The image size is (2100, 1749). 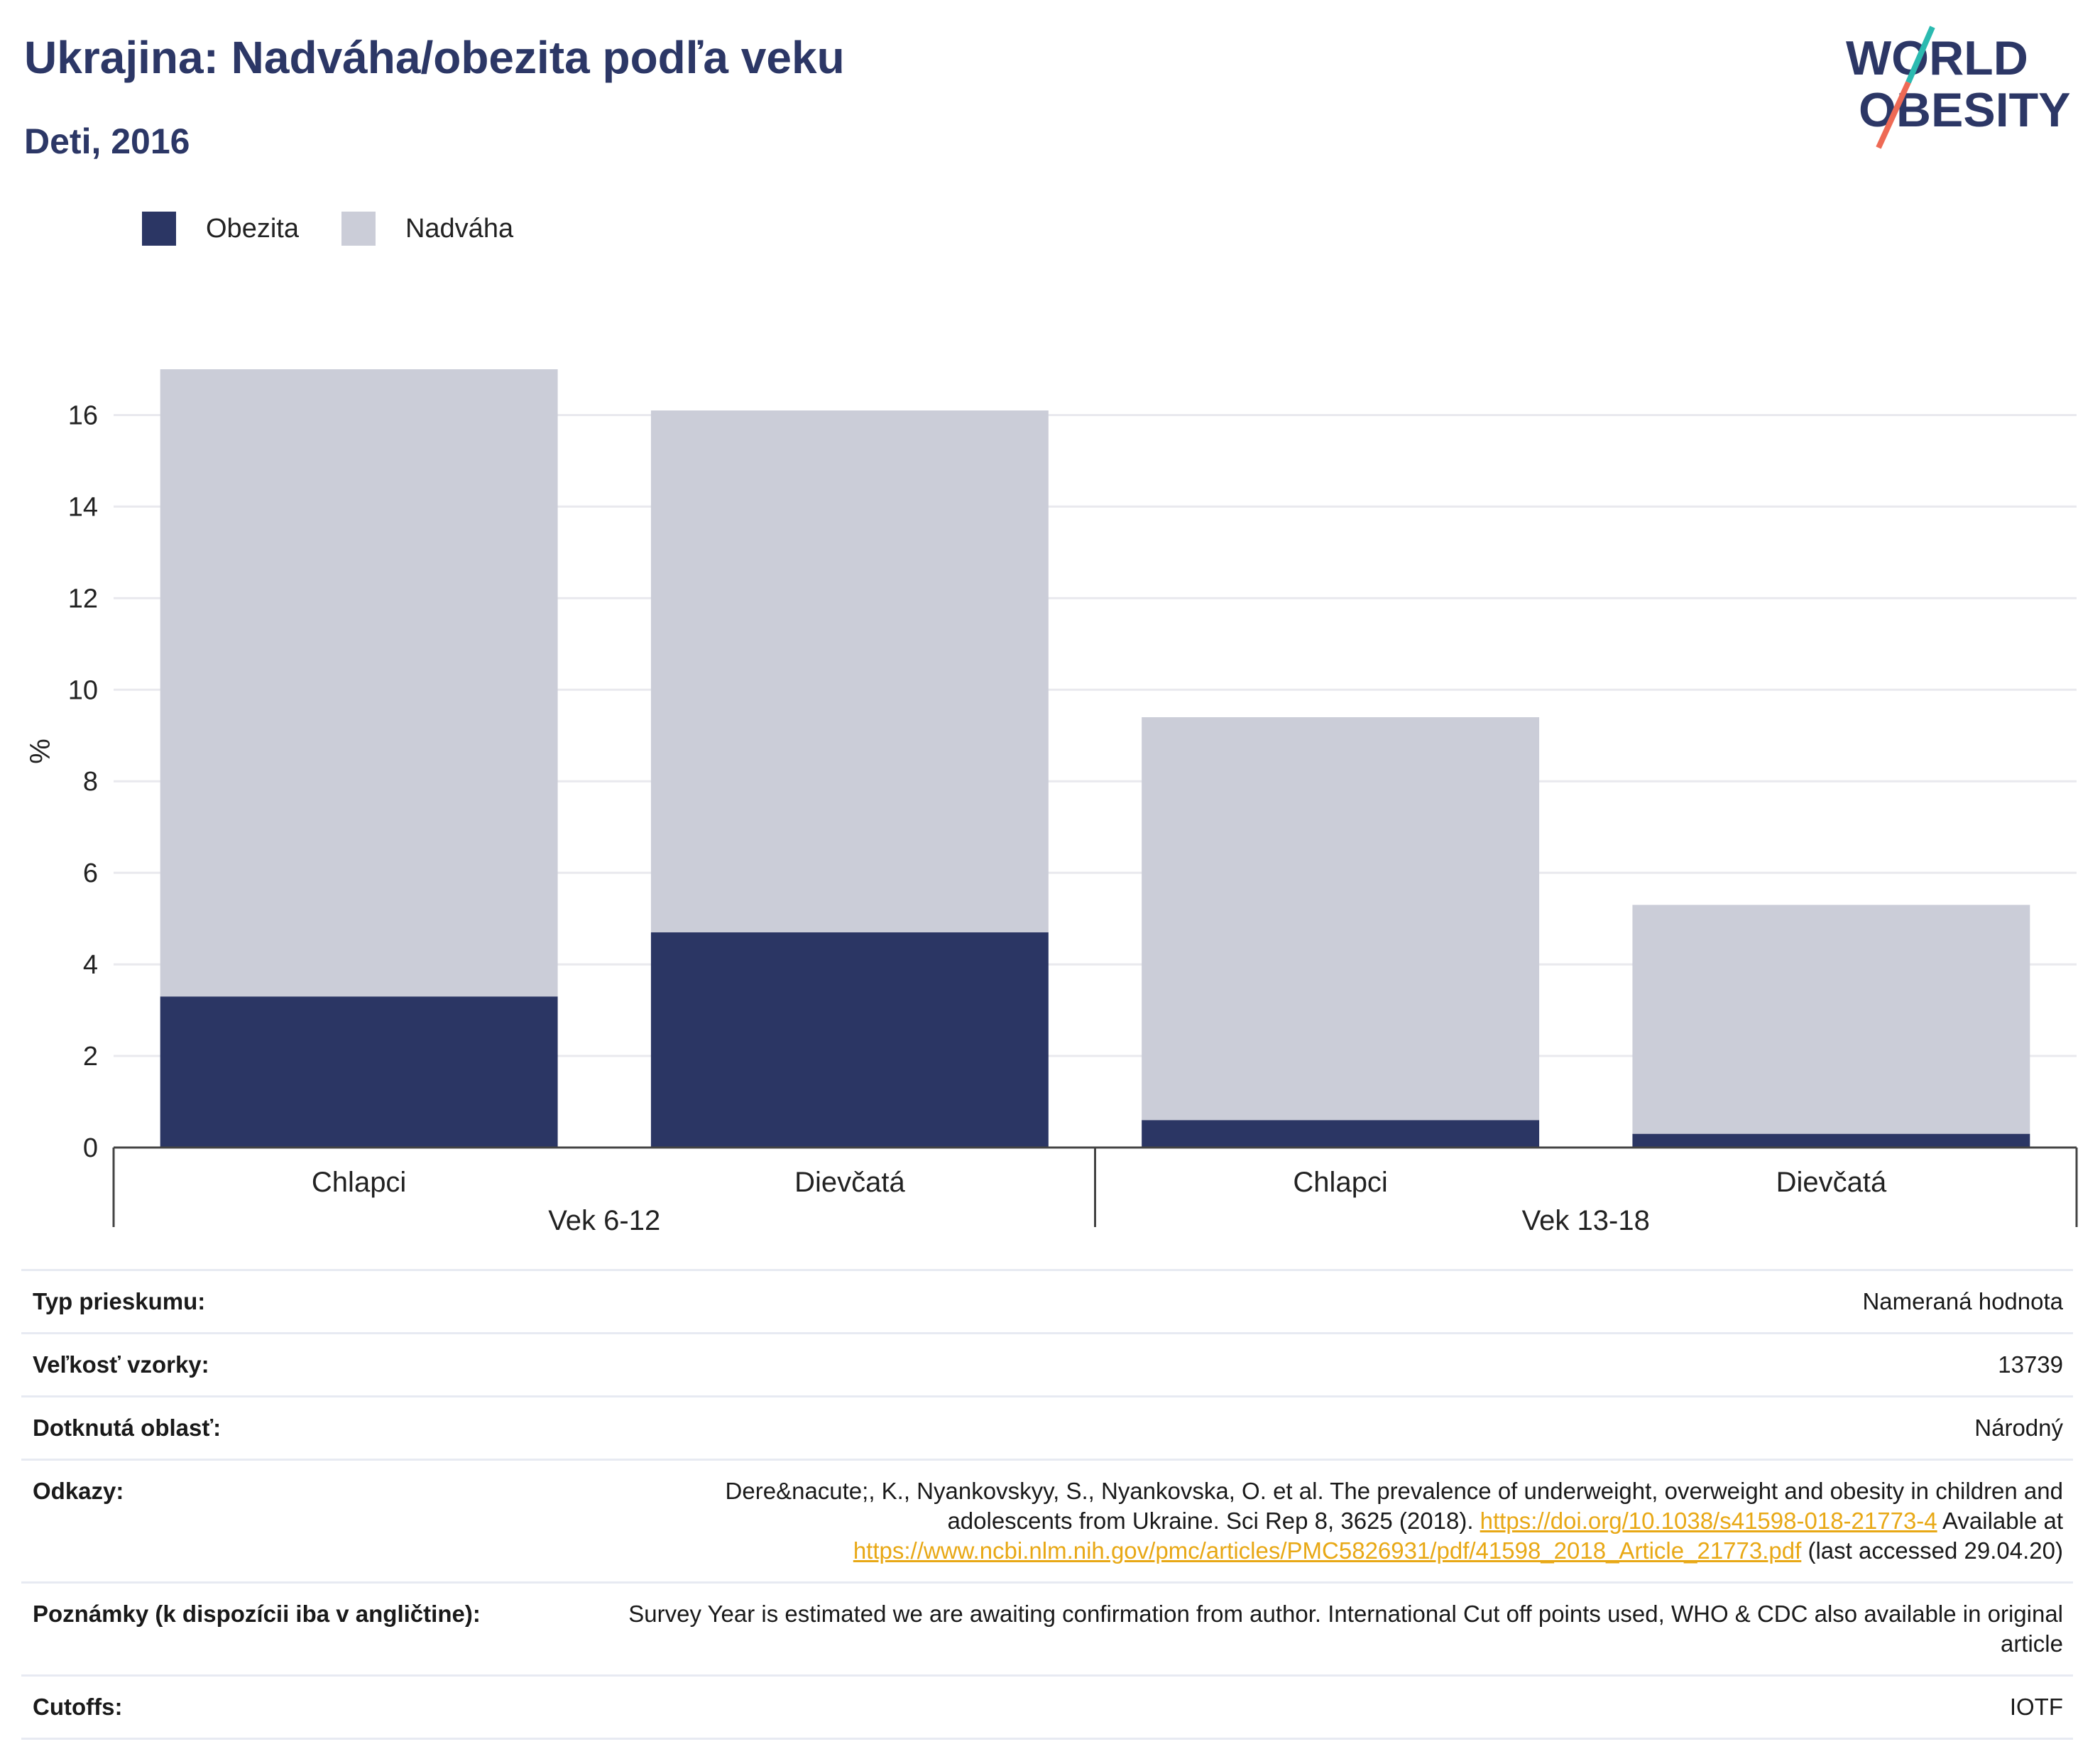 What do you see at coordinates (1047, 1300) in the screenshot?
I see `info-row-survey-type: Typ prieskumu: Nameraná hodnota` at bounding box center [1047, 1300].